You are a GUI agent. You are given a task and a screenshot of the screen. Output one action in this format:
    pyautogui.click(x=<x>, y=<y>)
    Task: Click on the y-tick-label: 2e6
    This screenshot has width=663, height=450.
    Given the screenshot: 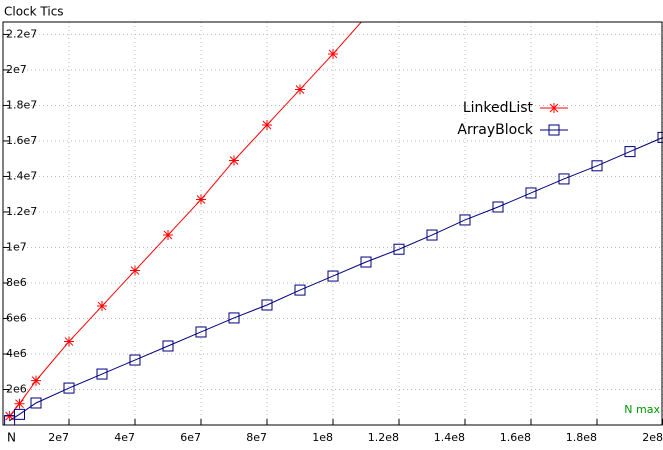 What is the action you would take?
    pyautogui.click(x=16, y=388)
    